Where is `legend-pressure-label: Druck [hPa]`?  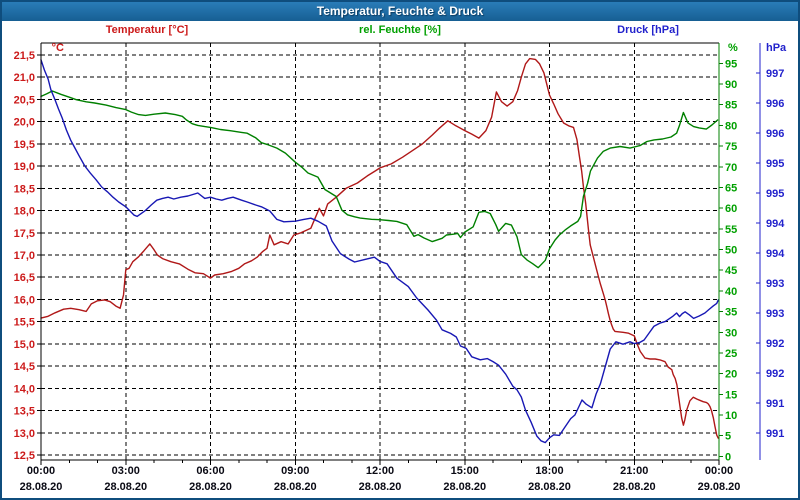
legend-pressure-label: Druck [hPa] is located at coordinates (648, 30).